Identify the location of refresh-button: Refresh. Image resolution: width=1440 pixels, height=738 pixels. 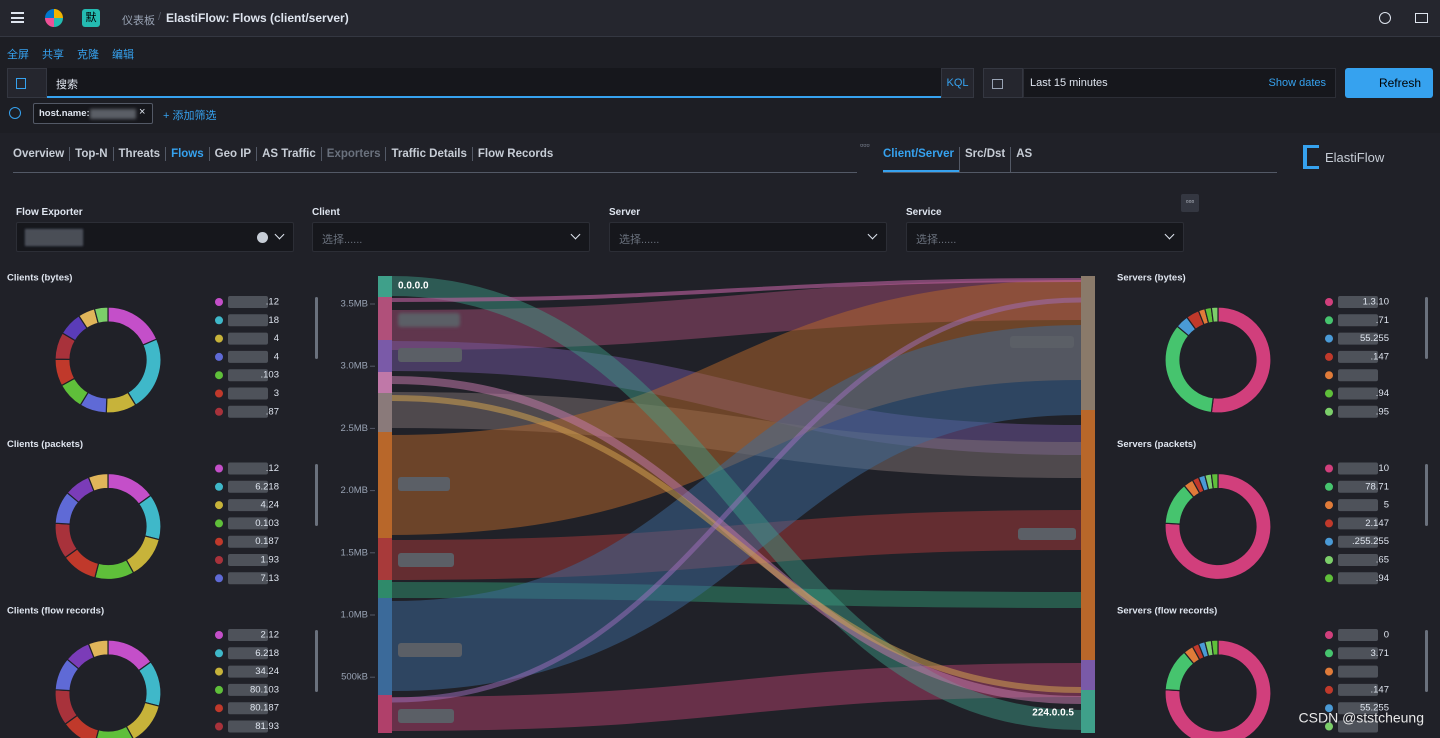
(1389, 83).